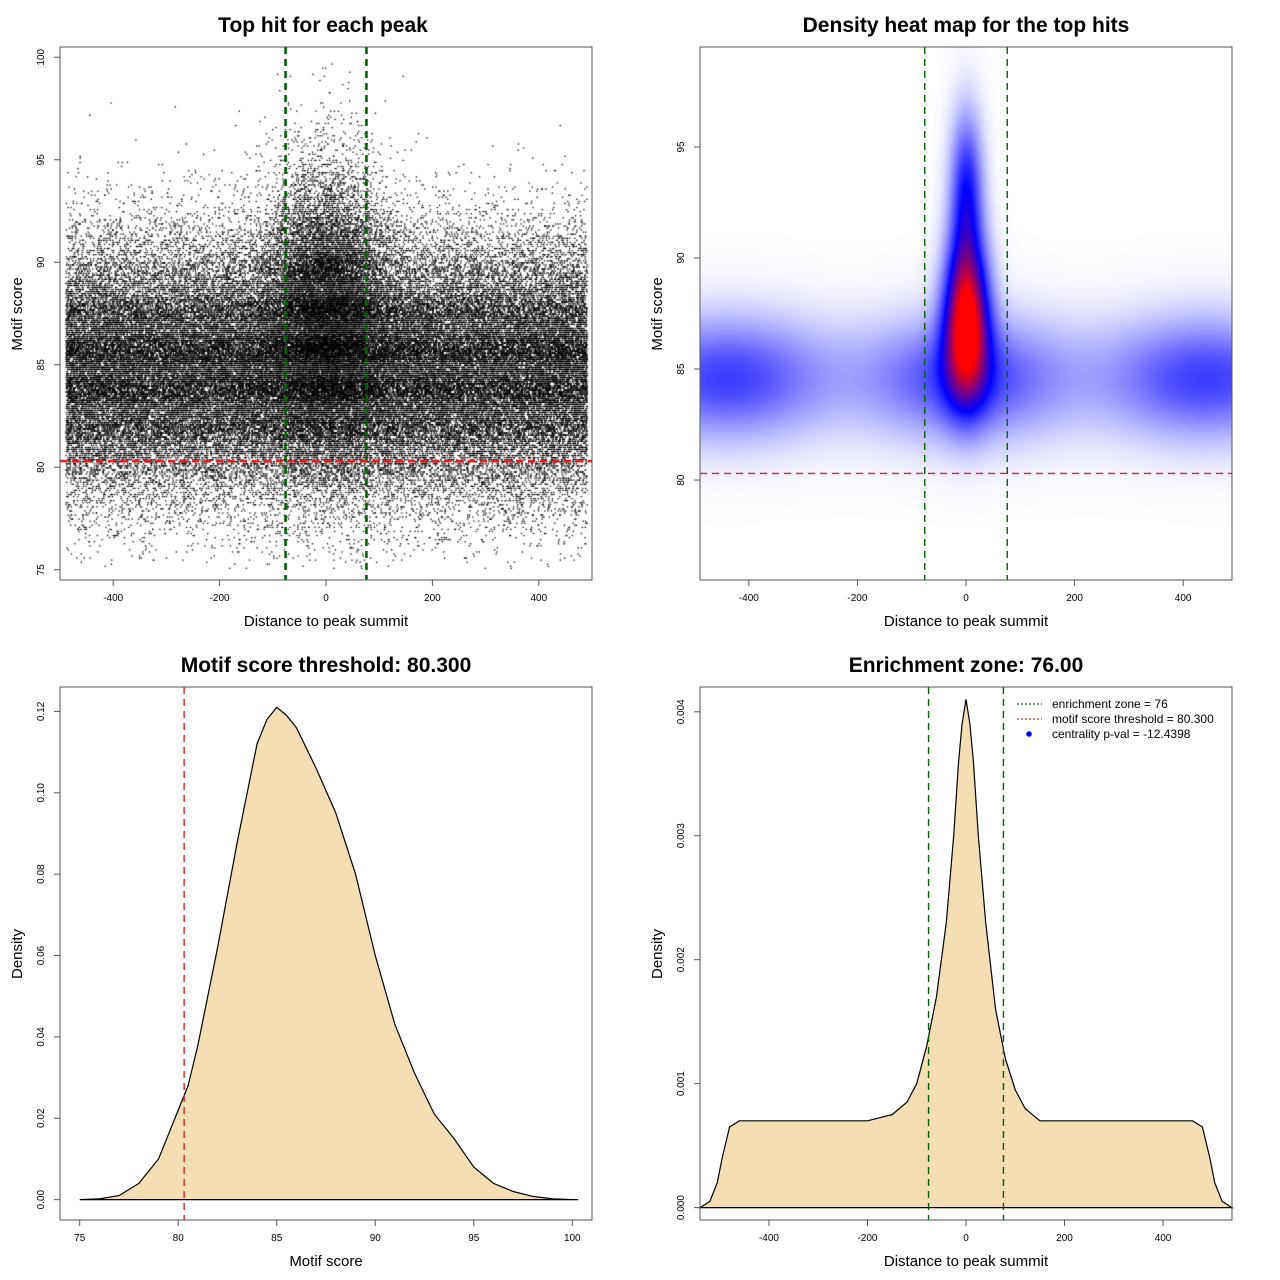  Describe the element at coordinates (41, 1199) in the screenshot. I see `y-tick-label: 0.00` at that location.